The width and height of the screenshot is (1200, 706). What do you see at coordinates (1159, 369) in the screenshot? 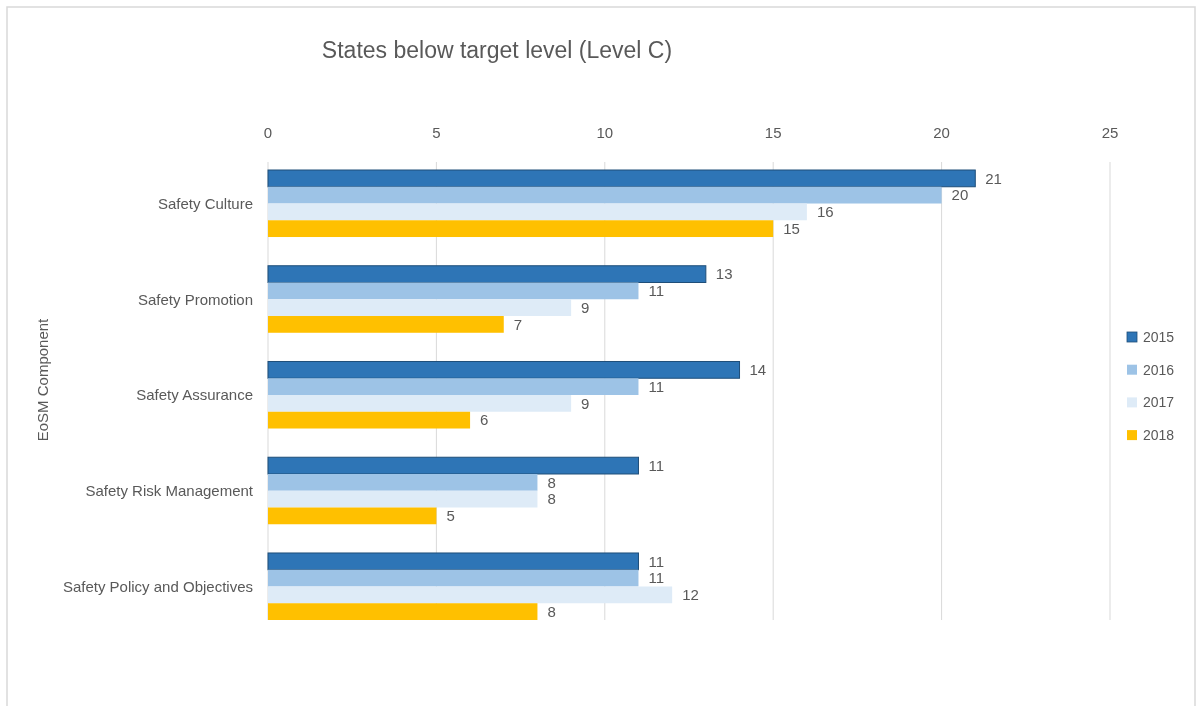
I see `legend-label: 2016` at bounding box center [1159, 369].